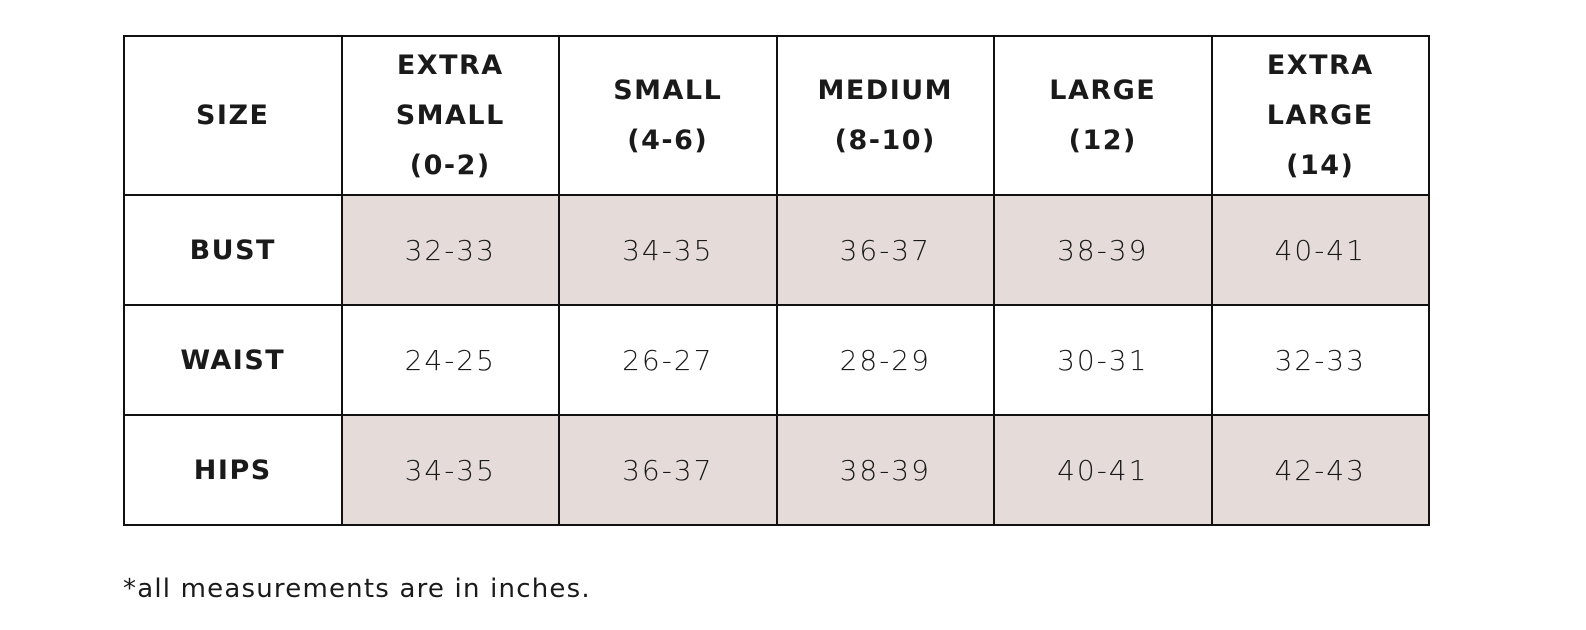 This screenshot has width=1586, height=630. I want to click on measure-row: BUST 32-33 34-35 36-37 38-39 40-41, so click(776, 250).